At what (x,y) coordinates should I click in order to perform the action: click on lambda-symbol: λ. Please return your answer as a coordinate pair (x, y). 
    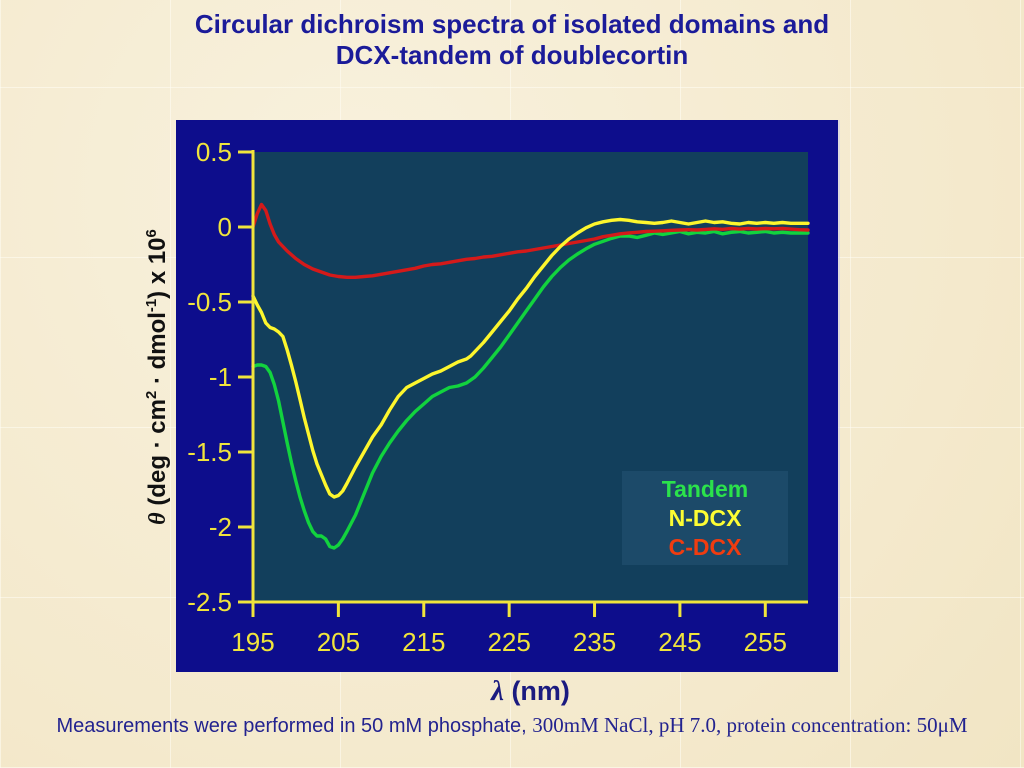
    Looking at the image, I should click on (497, 691).